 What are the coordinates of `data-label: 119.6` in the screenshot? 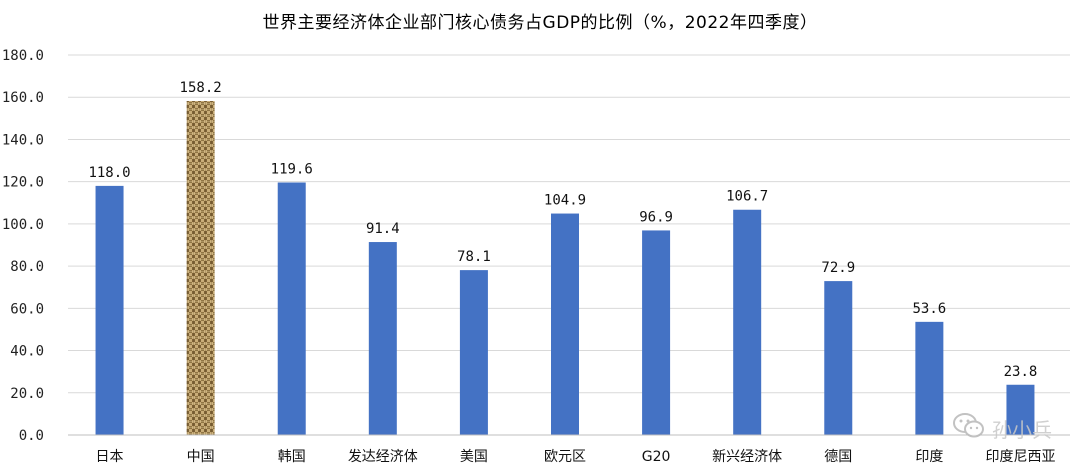 It's located at (292, 170).